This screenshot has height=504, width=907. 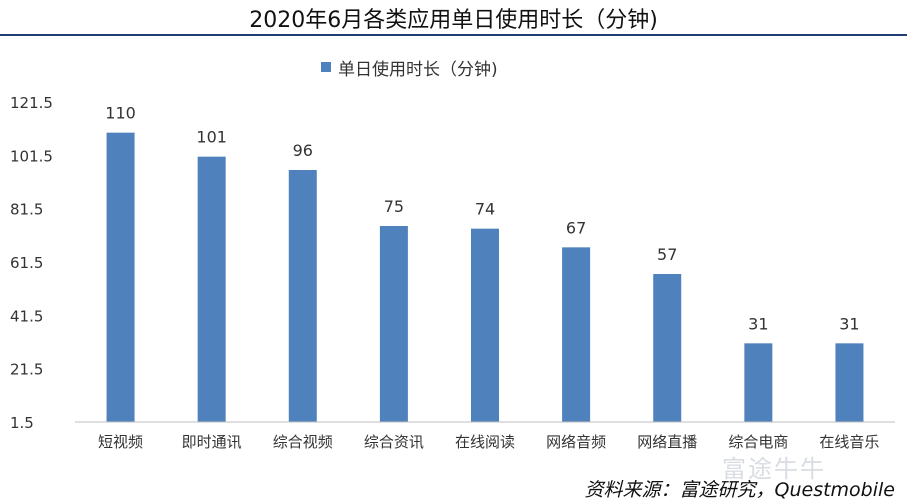 I want to click on y-axis: 1.5 21.5 41.5 61.5 81.5 101.5 121.5, so click(x=31, y=263).